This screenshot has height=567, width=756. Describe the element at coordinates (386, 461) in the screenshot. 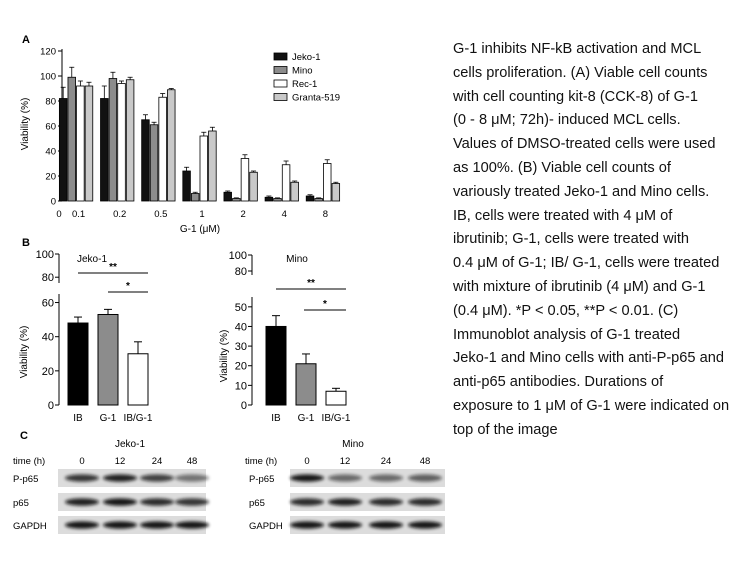

I see `blot-time-24-1: 24` at that location.